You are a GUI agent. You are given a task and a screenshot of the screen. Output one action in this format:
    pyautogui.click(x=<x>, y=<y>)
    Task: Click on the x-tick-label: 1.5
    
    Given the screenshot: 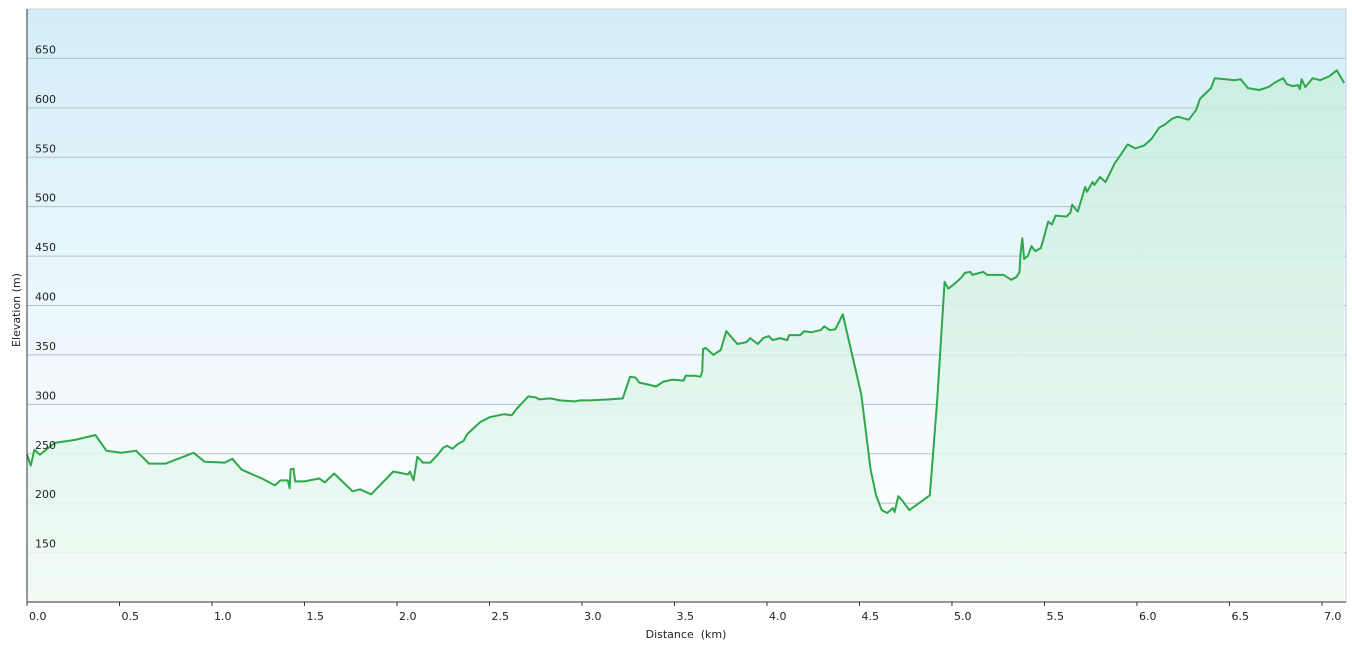 What is the action you would take?
    pyautogui.click(x=315, y=616)
    